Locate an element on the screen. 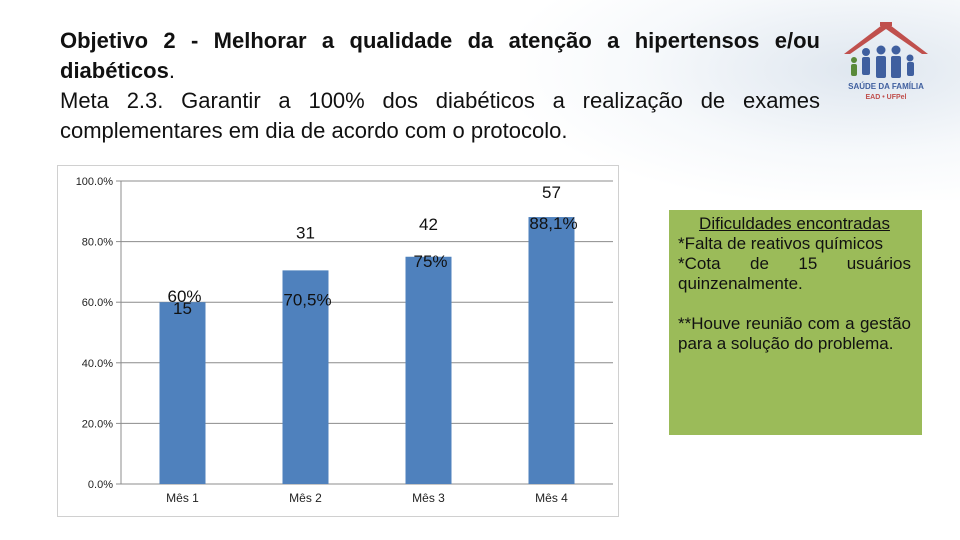 This screenshot has height=540, width=960. y-tick-label: 40.0% is located at coordinates (97, 364).